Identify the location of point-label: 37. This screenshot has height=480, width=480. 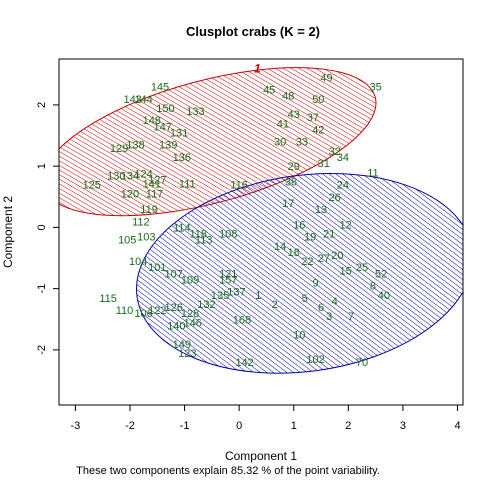
(313, 118).